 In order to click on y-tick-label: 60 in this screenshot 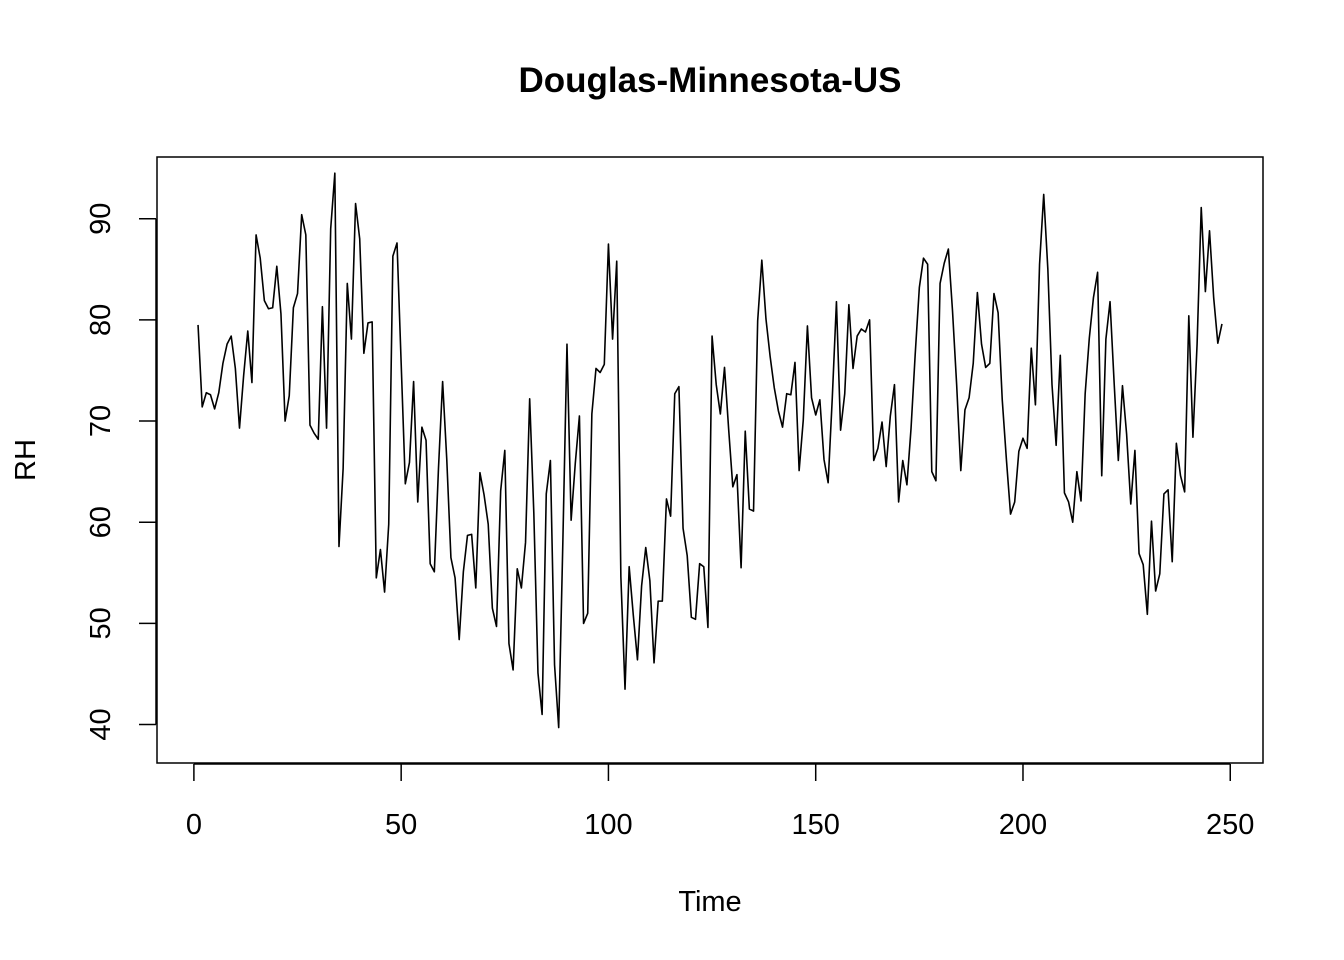, I will do `click(101, 522)`.